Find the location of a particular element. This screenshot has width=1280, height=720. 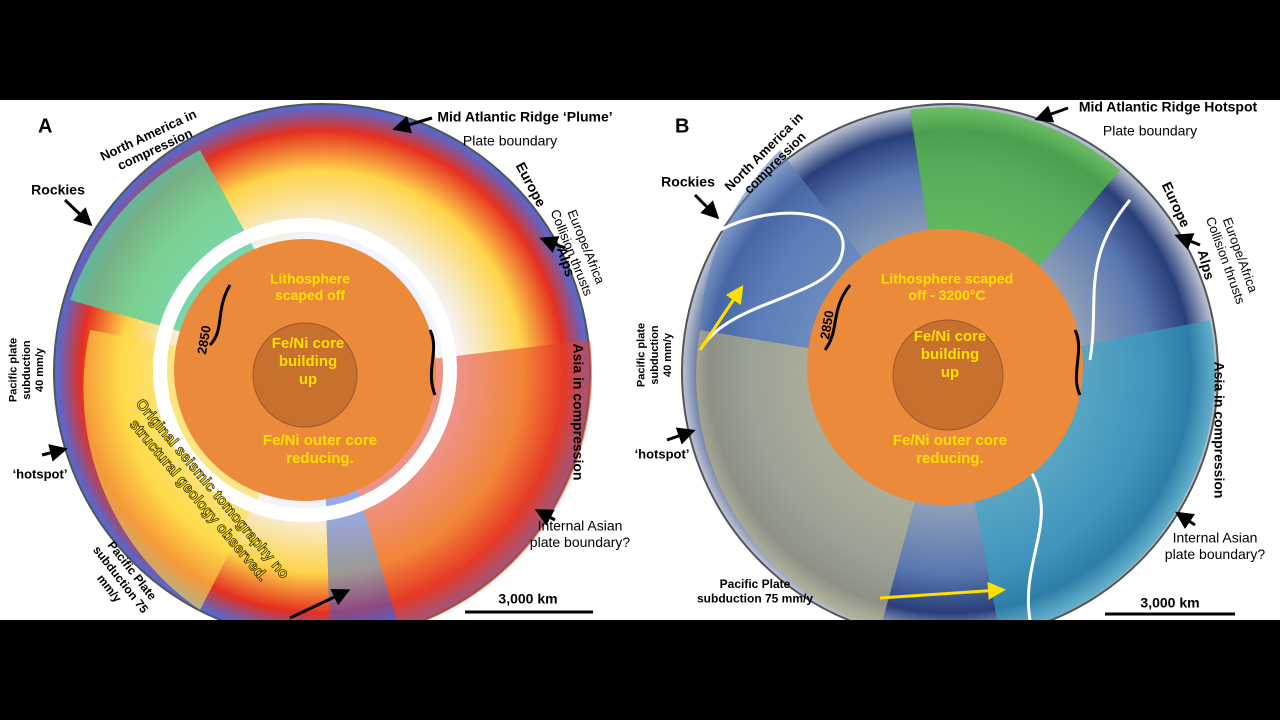

label-text: Mid Atlantic Ridge Hotspot is located at coordinates (1168, 107).